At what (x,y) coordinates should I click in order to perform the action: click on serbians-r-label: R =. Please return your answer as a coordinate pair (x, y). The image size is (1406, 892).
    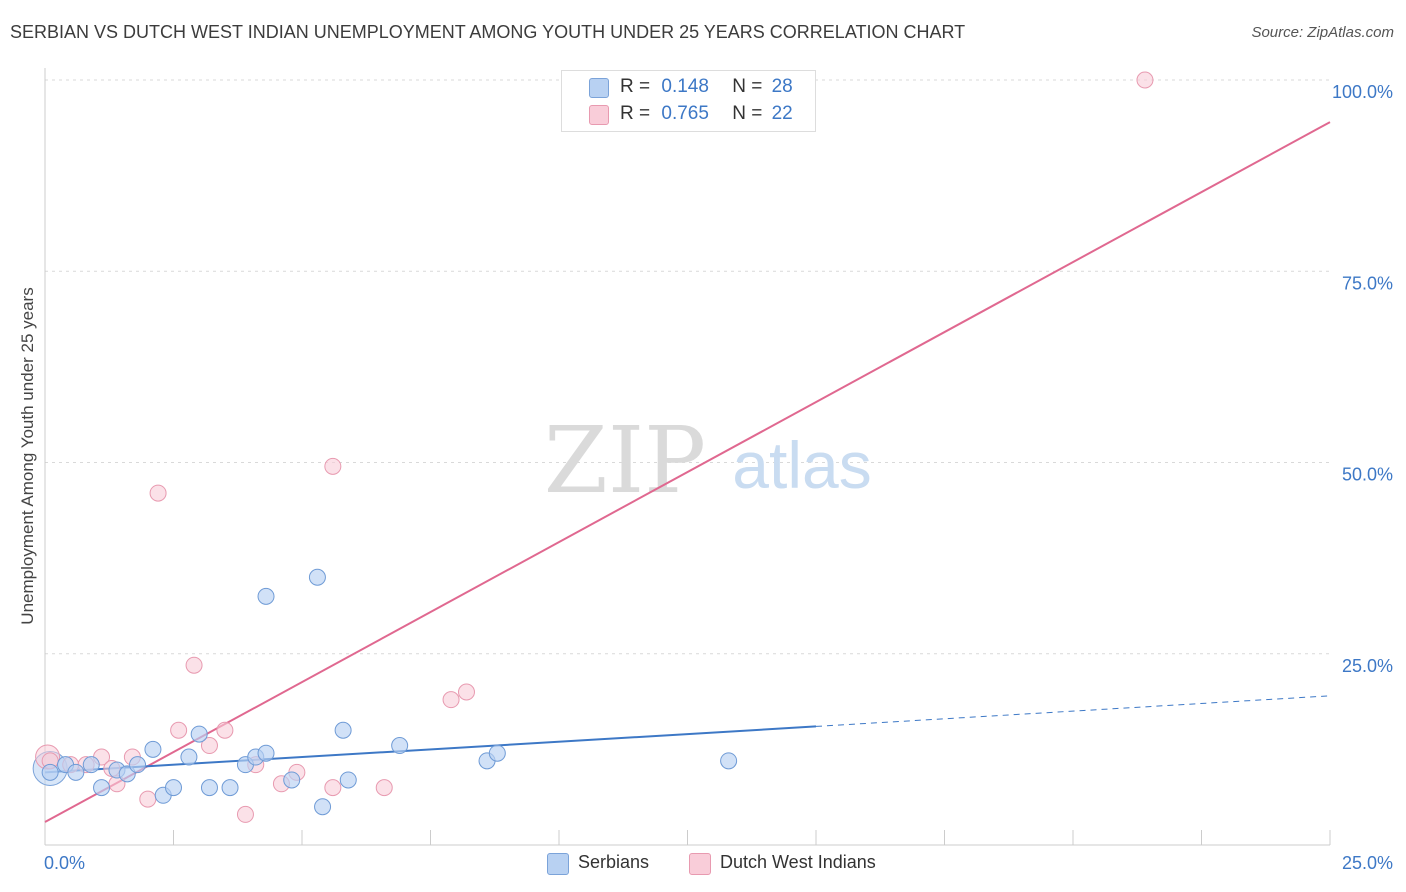
    Looking at the image, I should click on (635, 86).